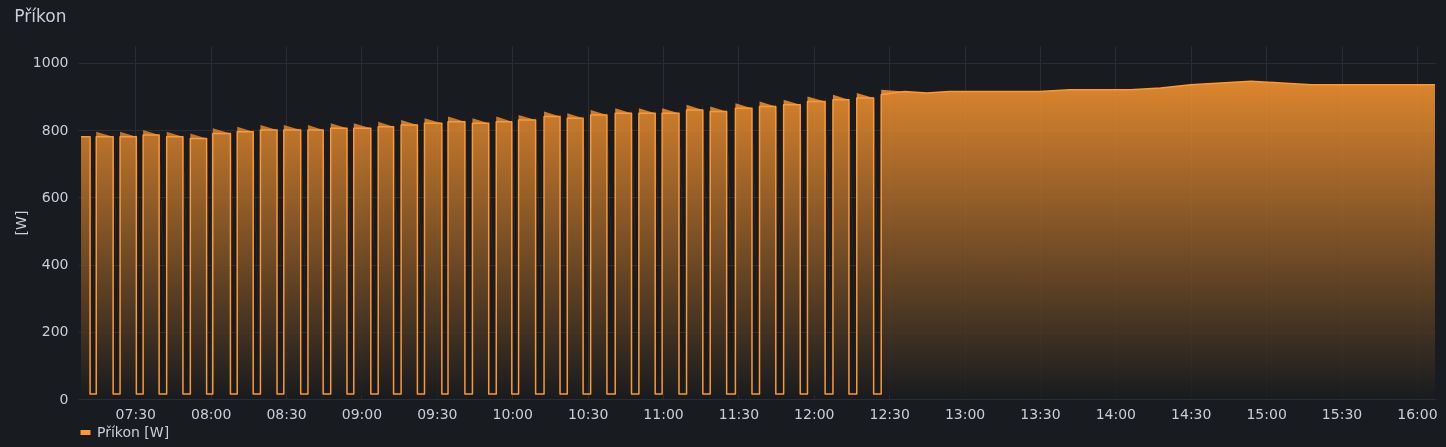 Image resolution: width=1446 pixels, height=447 pixels. I want to click on x-tick-label: 14:00, so click(1116, 413).